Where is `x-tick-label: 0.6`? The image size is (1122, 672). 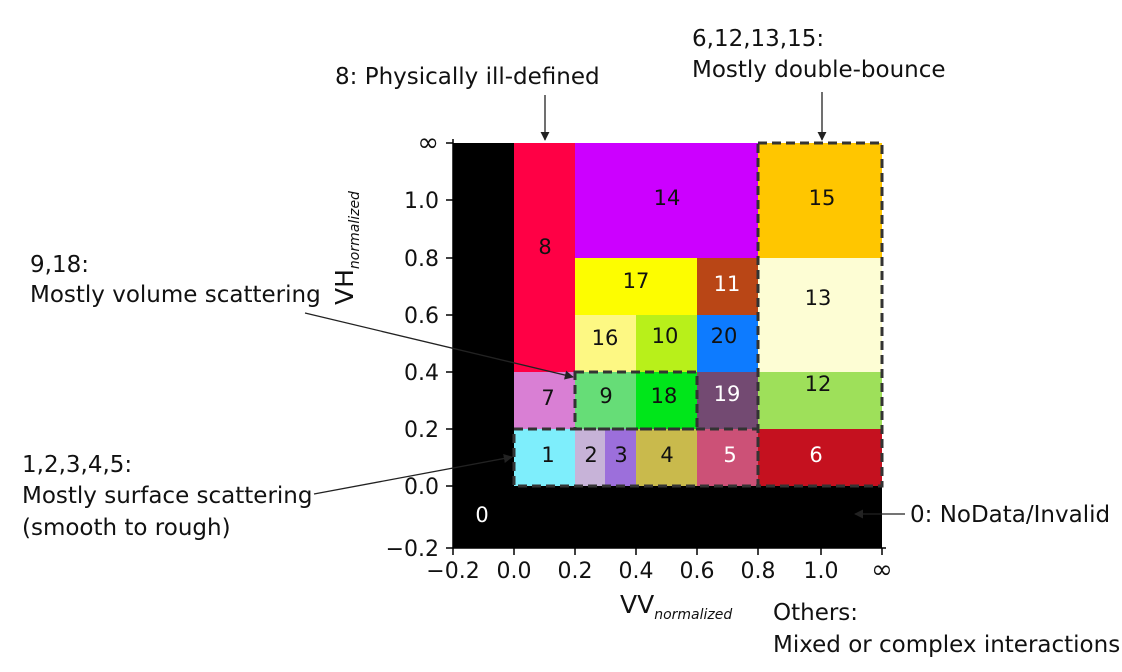
x-tick-label: 0.6 is located at coordinates (697, 571).